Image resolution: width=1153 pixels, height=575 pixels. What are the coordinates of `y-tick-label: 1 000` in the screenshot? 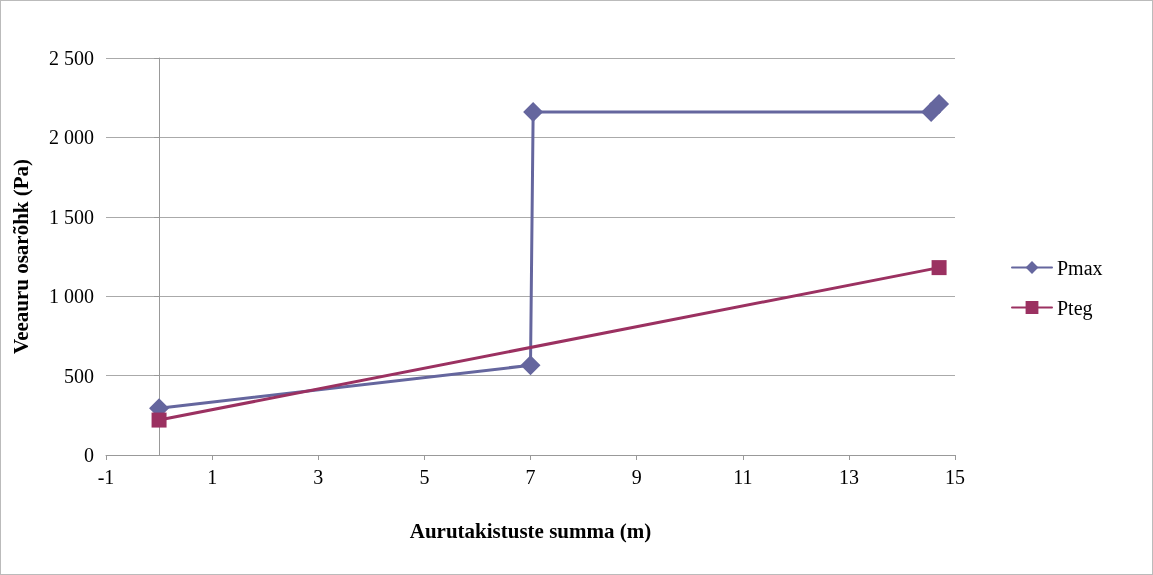 It's located at (71, 296).